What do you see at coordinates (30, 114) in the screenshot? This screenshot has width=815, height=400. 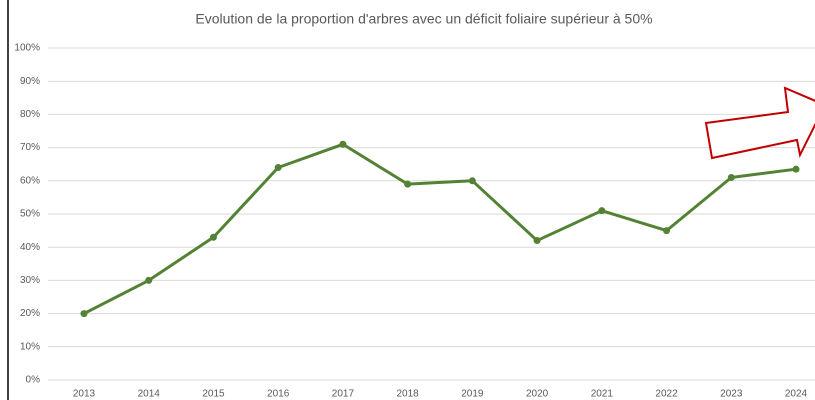 I see `y-tick-label: 80%` at bounding box center [30, 114].